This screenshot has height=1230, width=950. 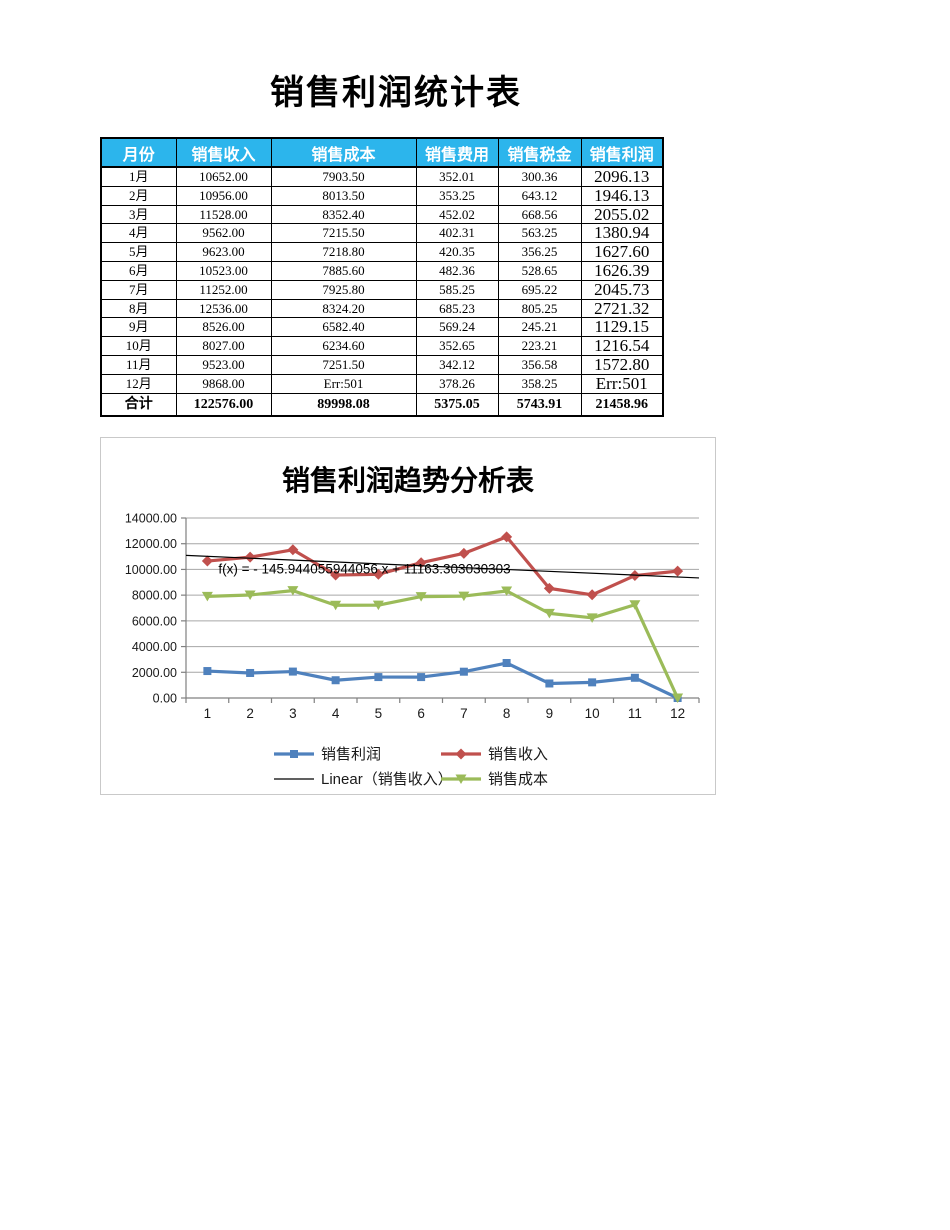 What do you see at coordinates (539, 289) in the screenshot?
I see `value-cell: 695.22` at bounding box center [539, 289].